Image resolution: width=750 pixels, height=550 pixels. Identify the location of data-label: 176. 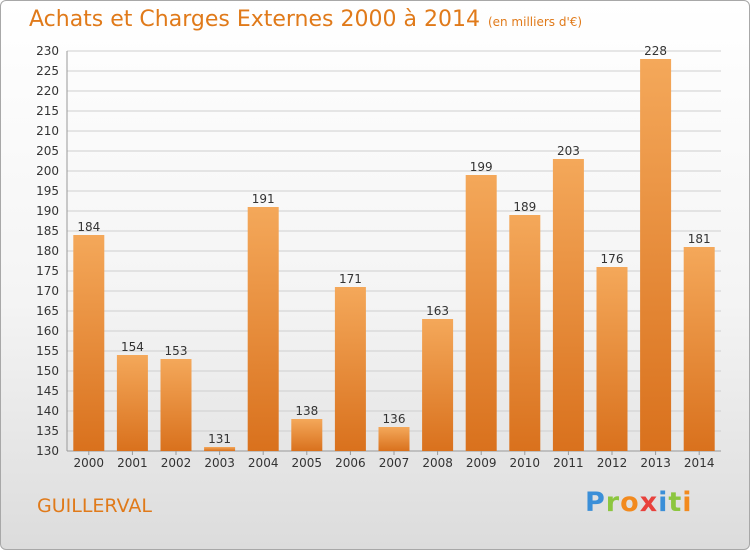
(612, 259).